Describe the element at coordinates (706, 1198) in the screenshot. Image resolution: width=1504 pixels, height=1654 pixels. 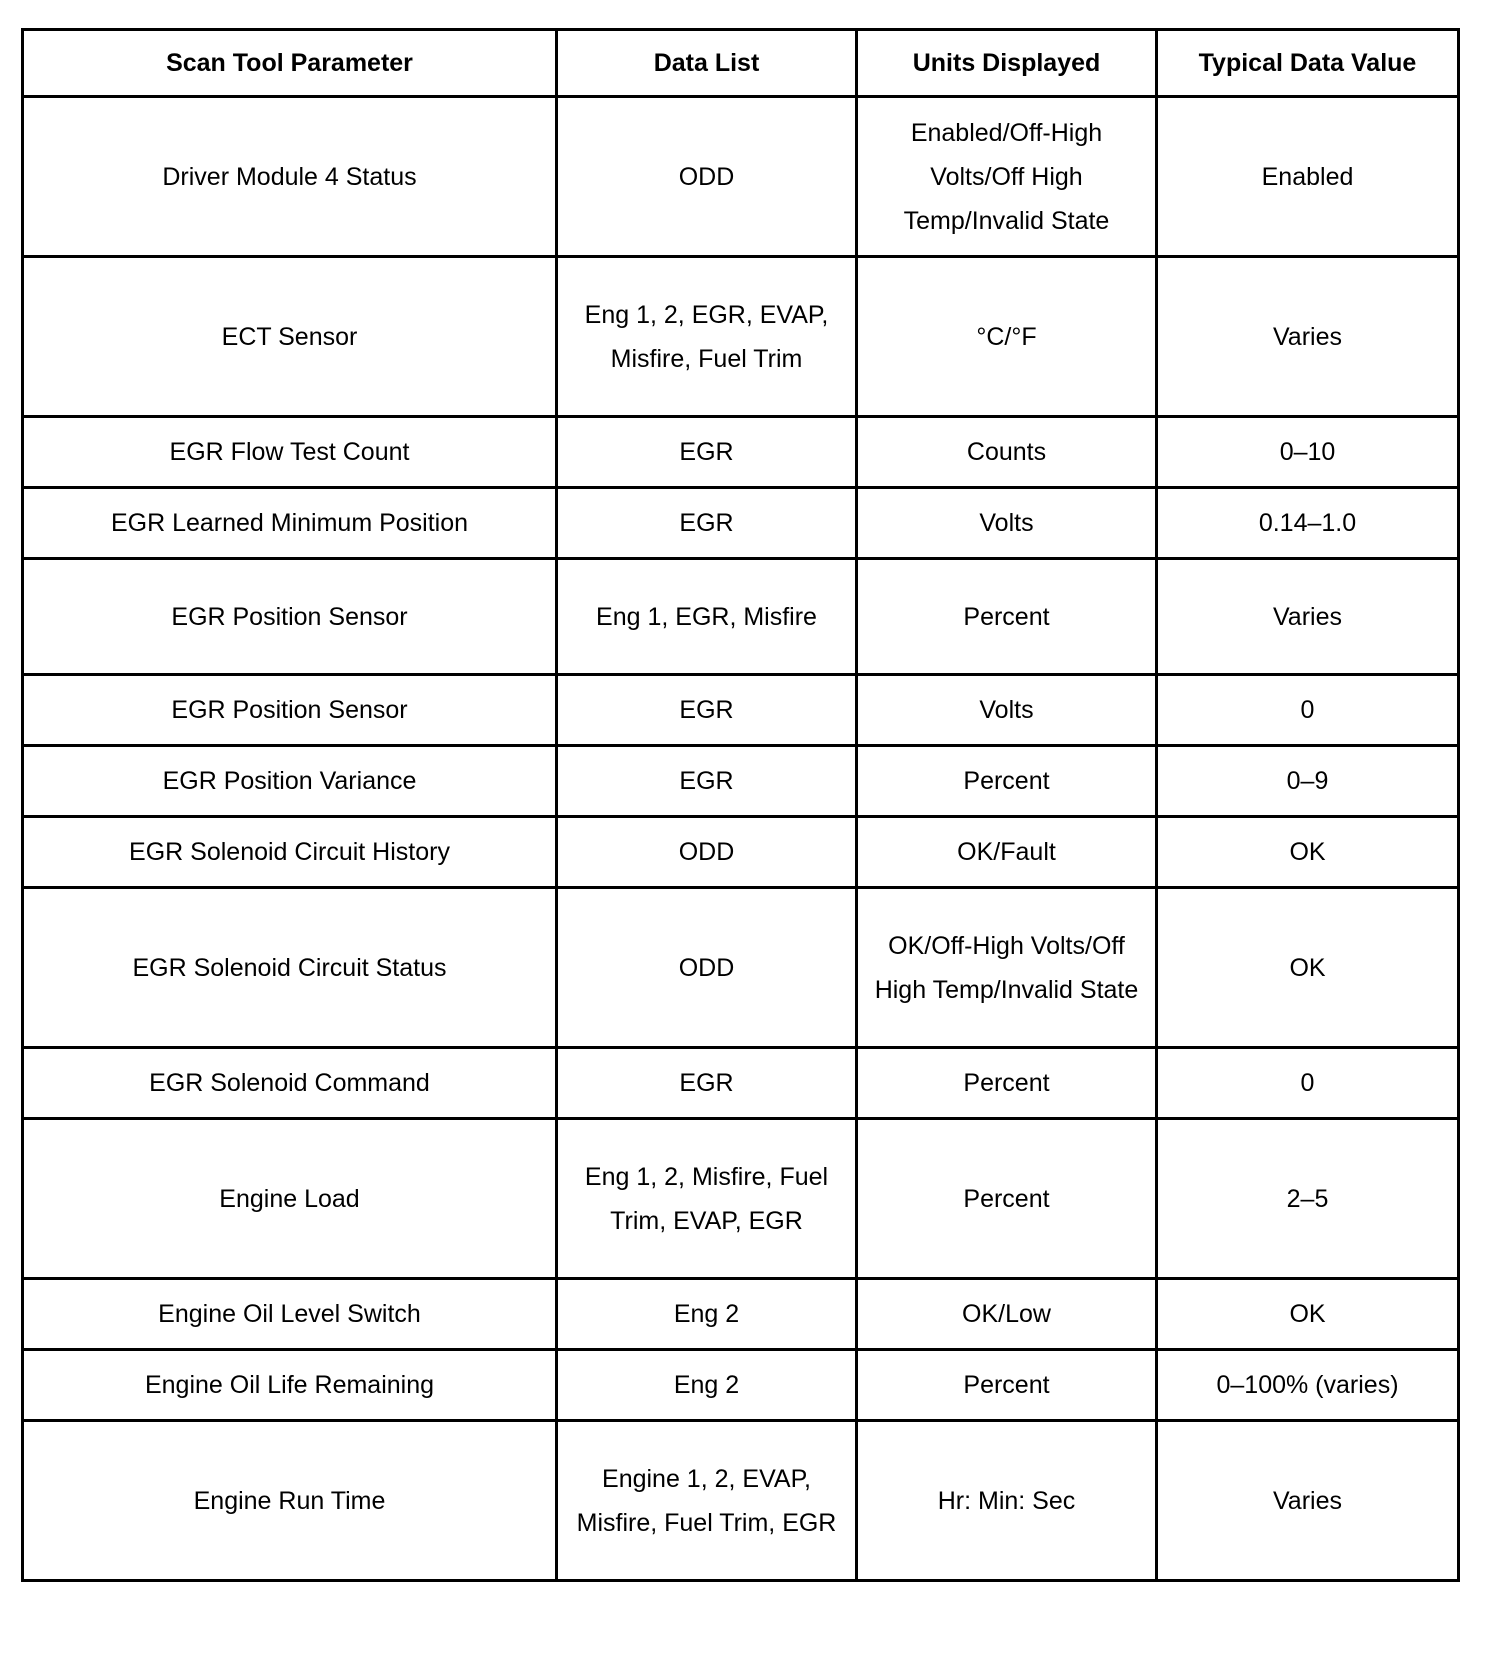
I see `data-list-cell: Eng 1, 2, Misfire, Fuel Trim, EVAP, EGR` at that location.